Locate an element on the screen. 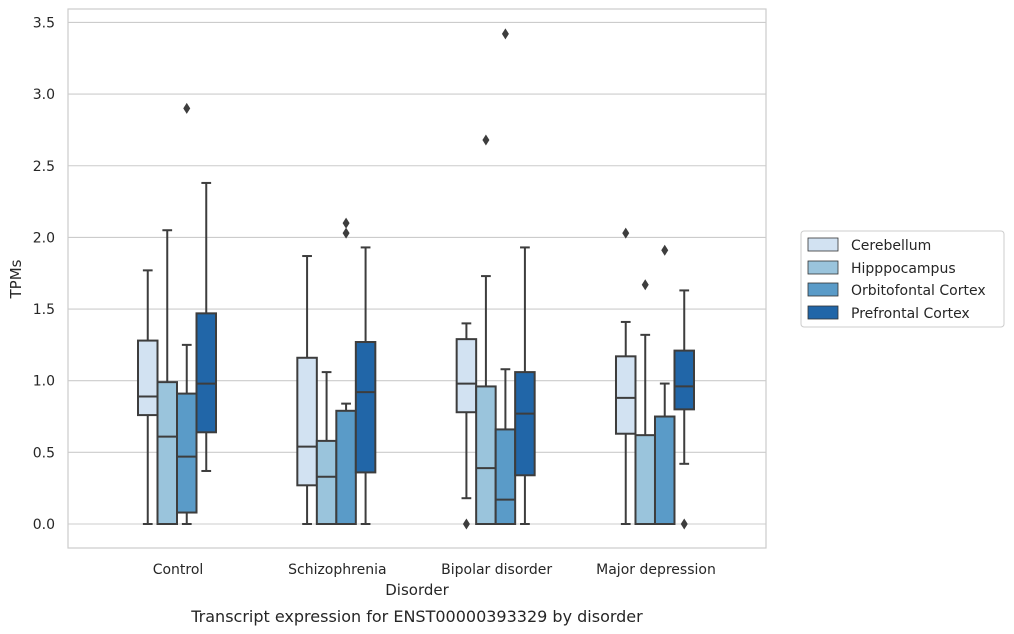 This screenshot has width=1014, height=634. box-body-hipppocampus-control is located at coordinates (167, 453).